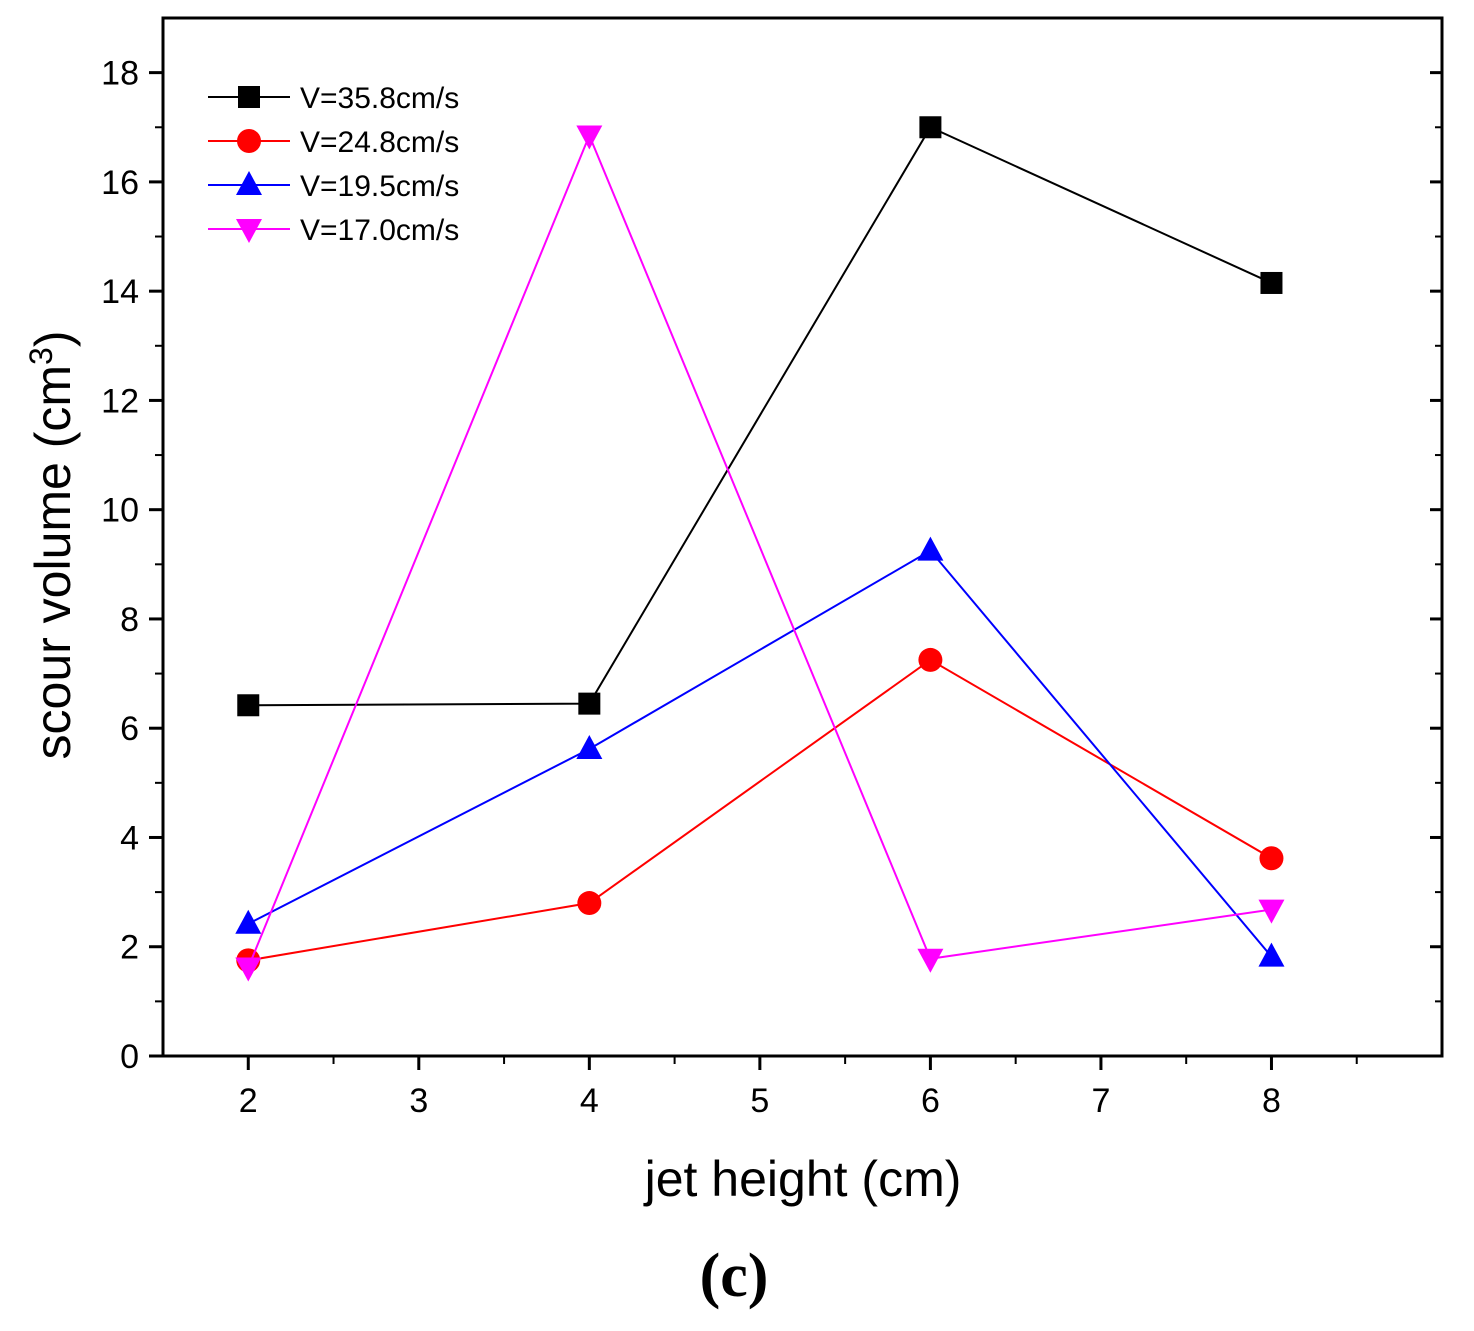  I want to click on legend-label: V=19.5cm/s, so click(379, 186).